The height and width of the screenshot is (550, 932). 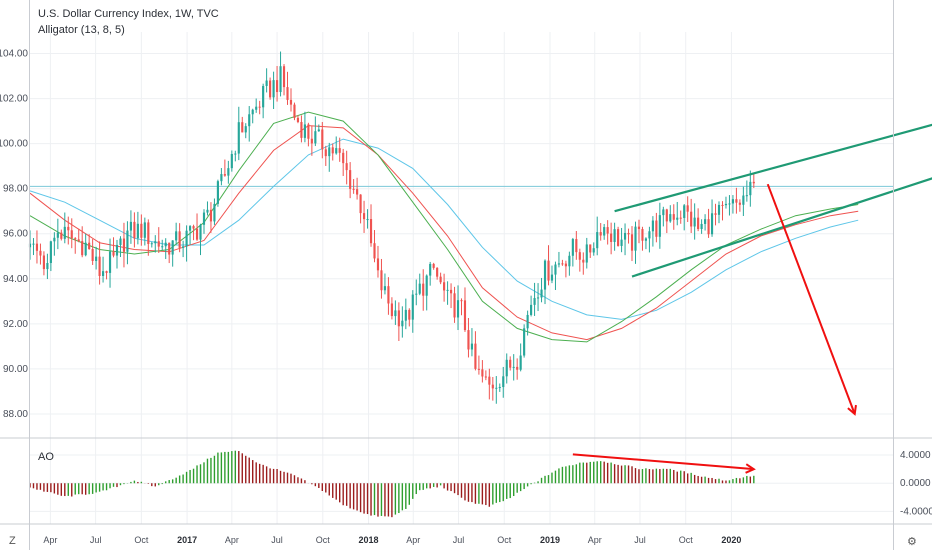 I want to click on y-tick-label: 88.00, so click(x=15, y=414).